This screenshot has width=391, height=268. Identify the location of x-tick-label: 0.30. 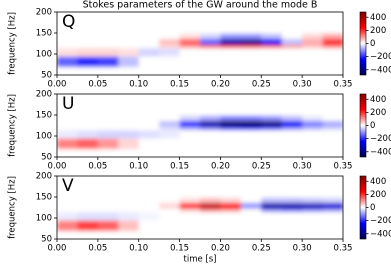
(302, 167).